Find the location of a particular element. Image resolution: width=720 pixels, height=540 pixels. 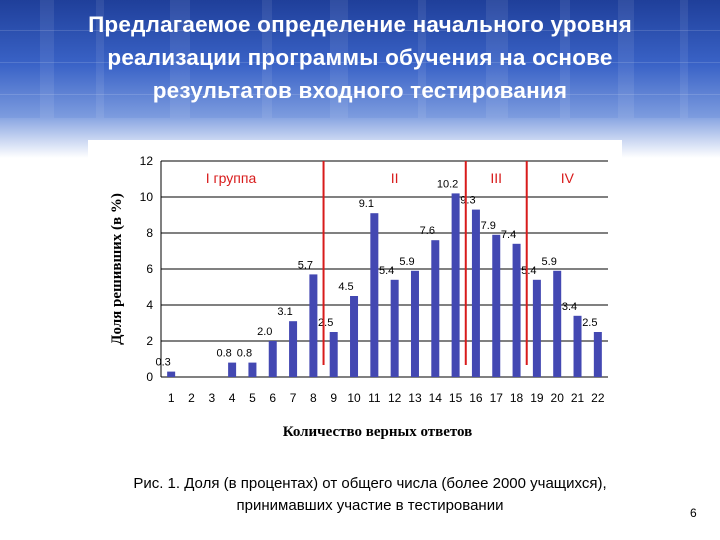

title-line-3: результатов входного тестирования is located at coordinates (360, 90).